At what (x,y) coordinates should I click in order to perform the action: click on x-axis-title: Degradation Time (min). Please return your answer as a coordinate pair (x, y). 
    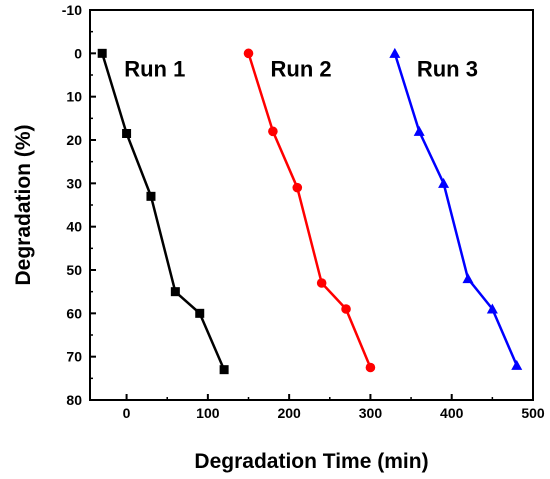
    Looking at the image, I should click on (311, 461).